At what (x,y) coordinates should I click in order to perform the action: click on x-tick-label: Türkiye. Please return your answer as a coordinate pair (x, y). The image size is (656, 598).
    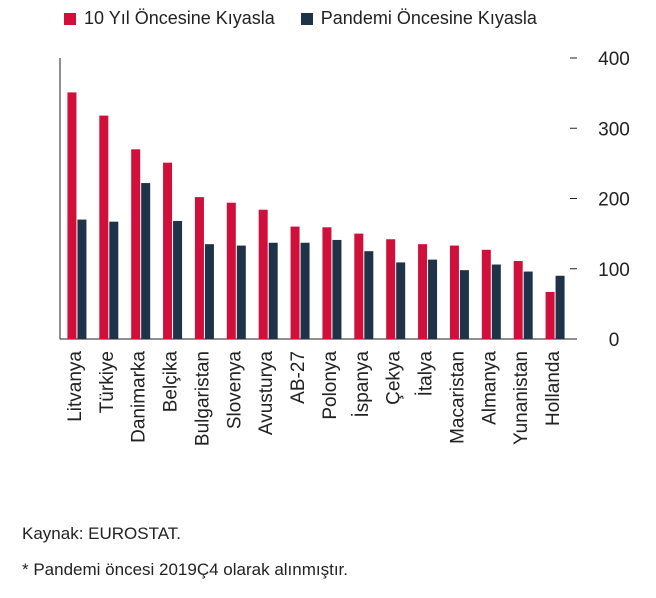
    Looking at the image, I should click on (107, 382).